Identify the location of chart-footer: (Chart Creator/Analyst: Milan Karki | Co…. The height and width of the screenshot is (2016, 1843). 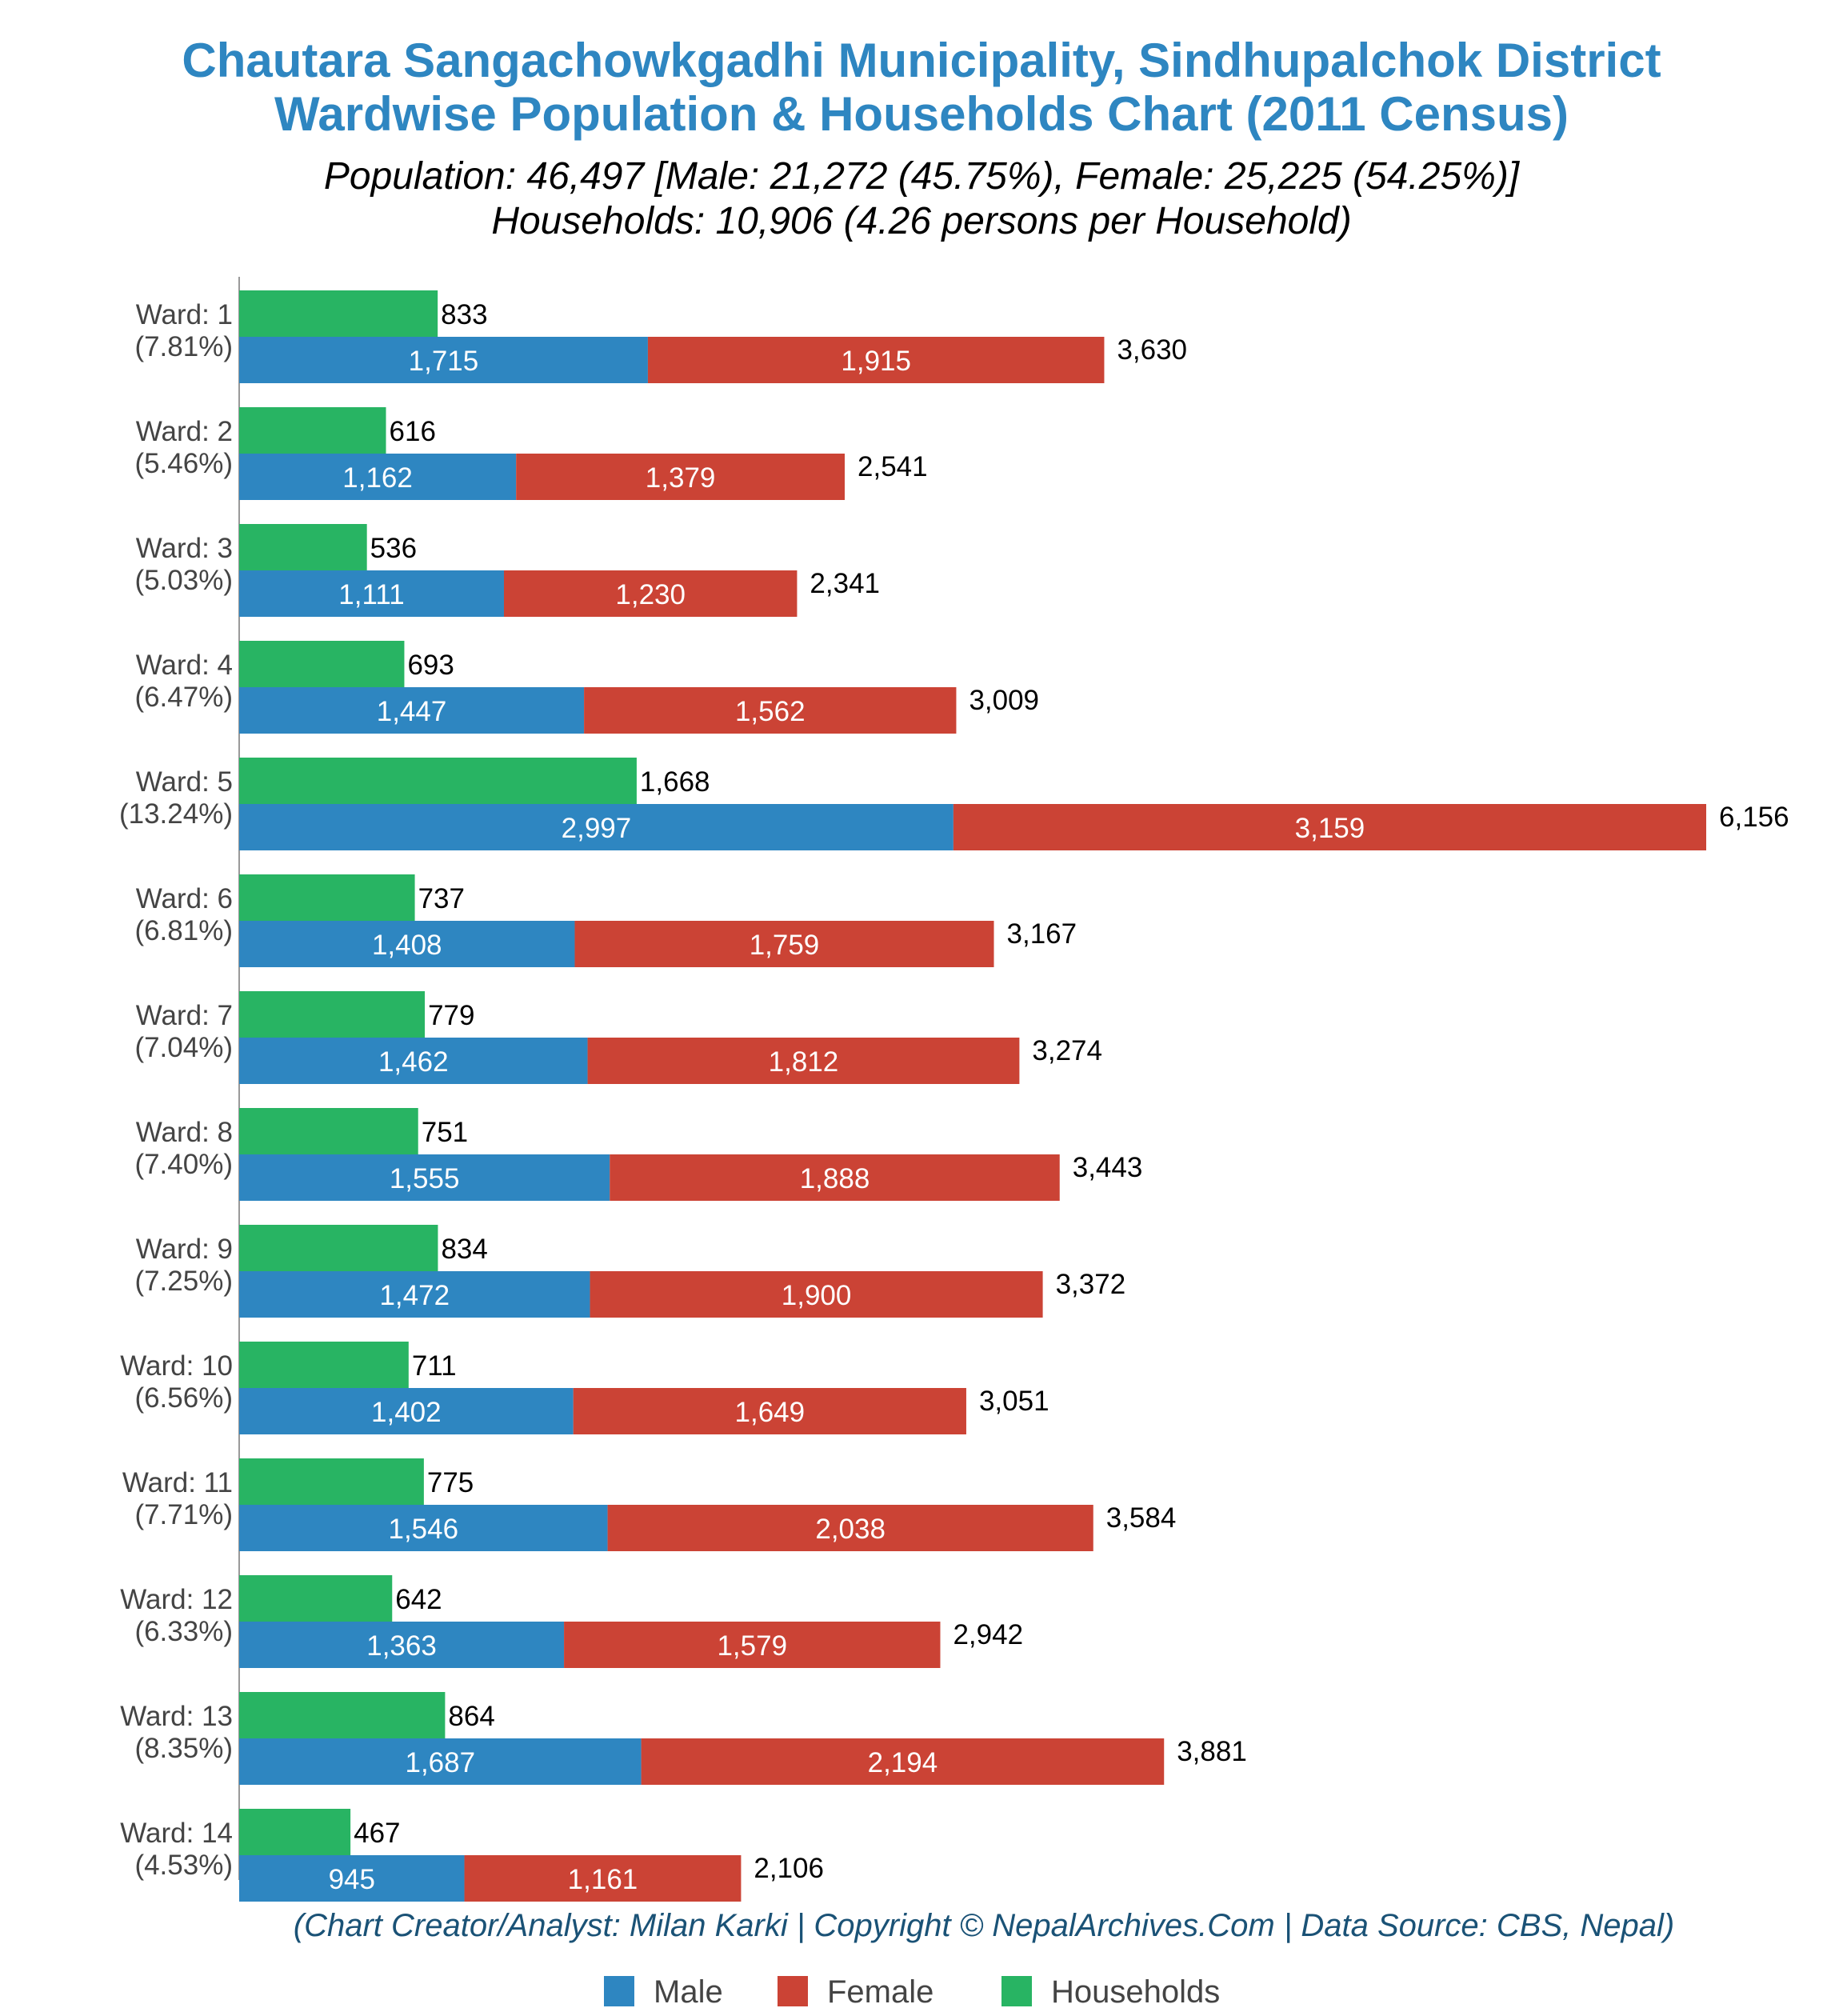
(984, 1925).